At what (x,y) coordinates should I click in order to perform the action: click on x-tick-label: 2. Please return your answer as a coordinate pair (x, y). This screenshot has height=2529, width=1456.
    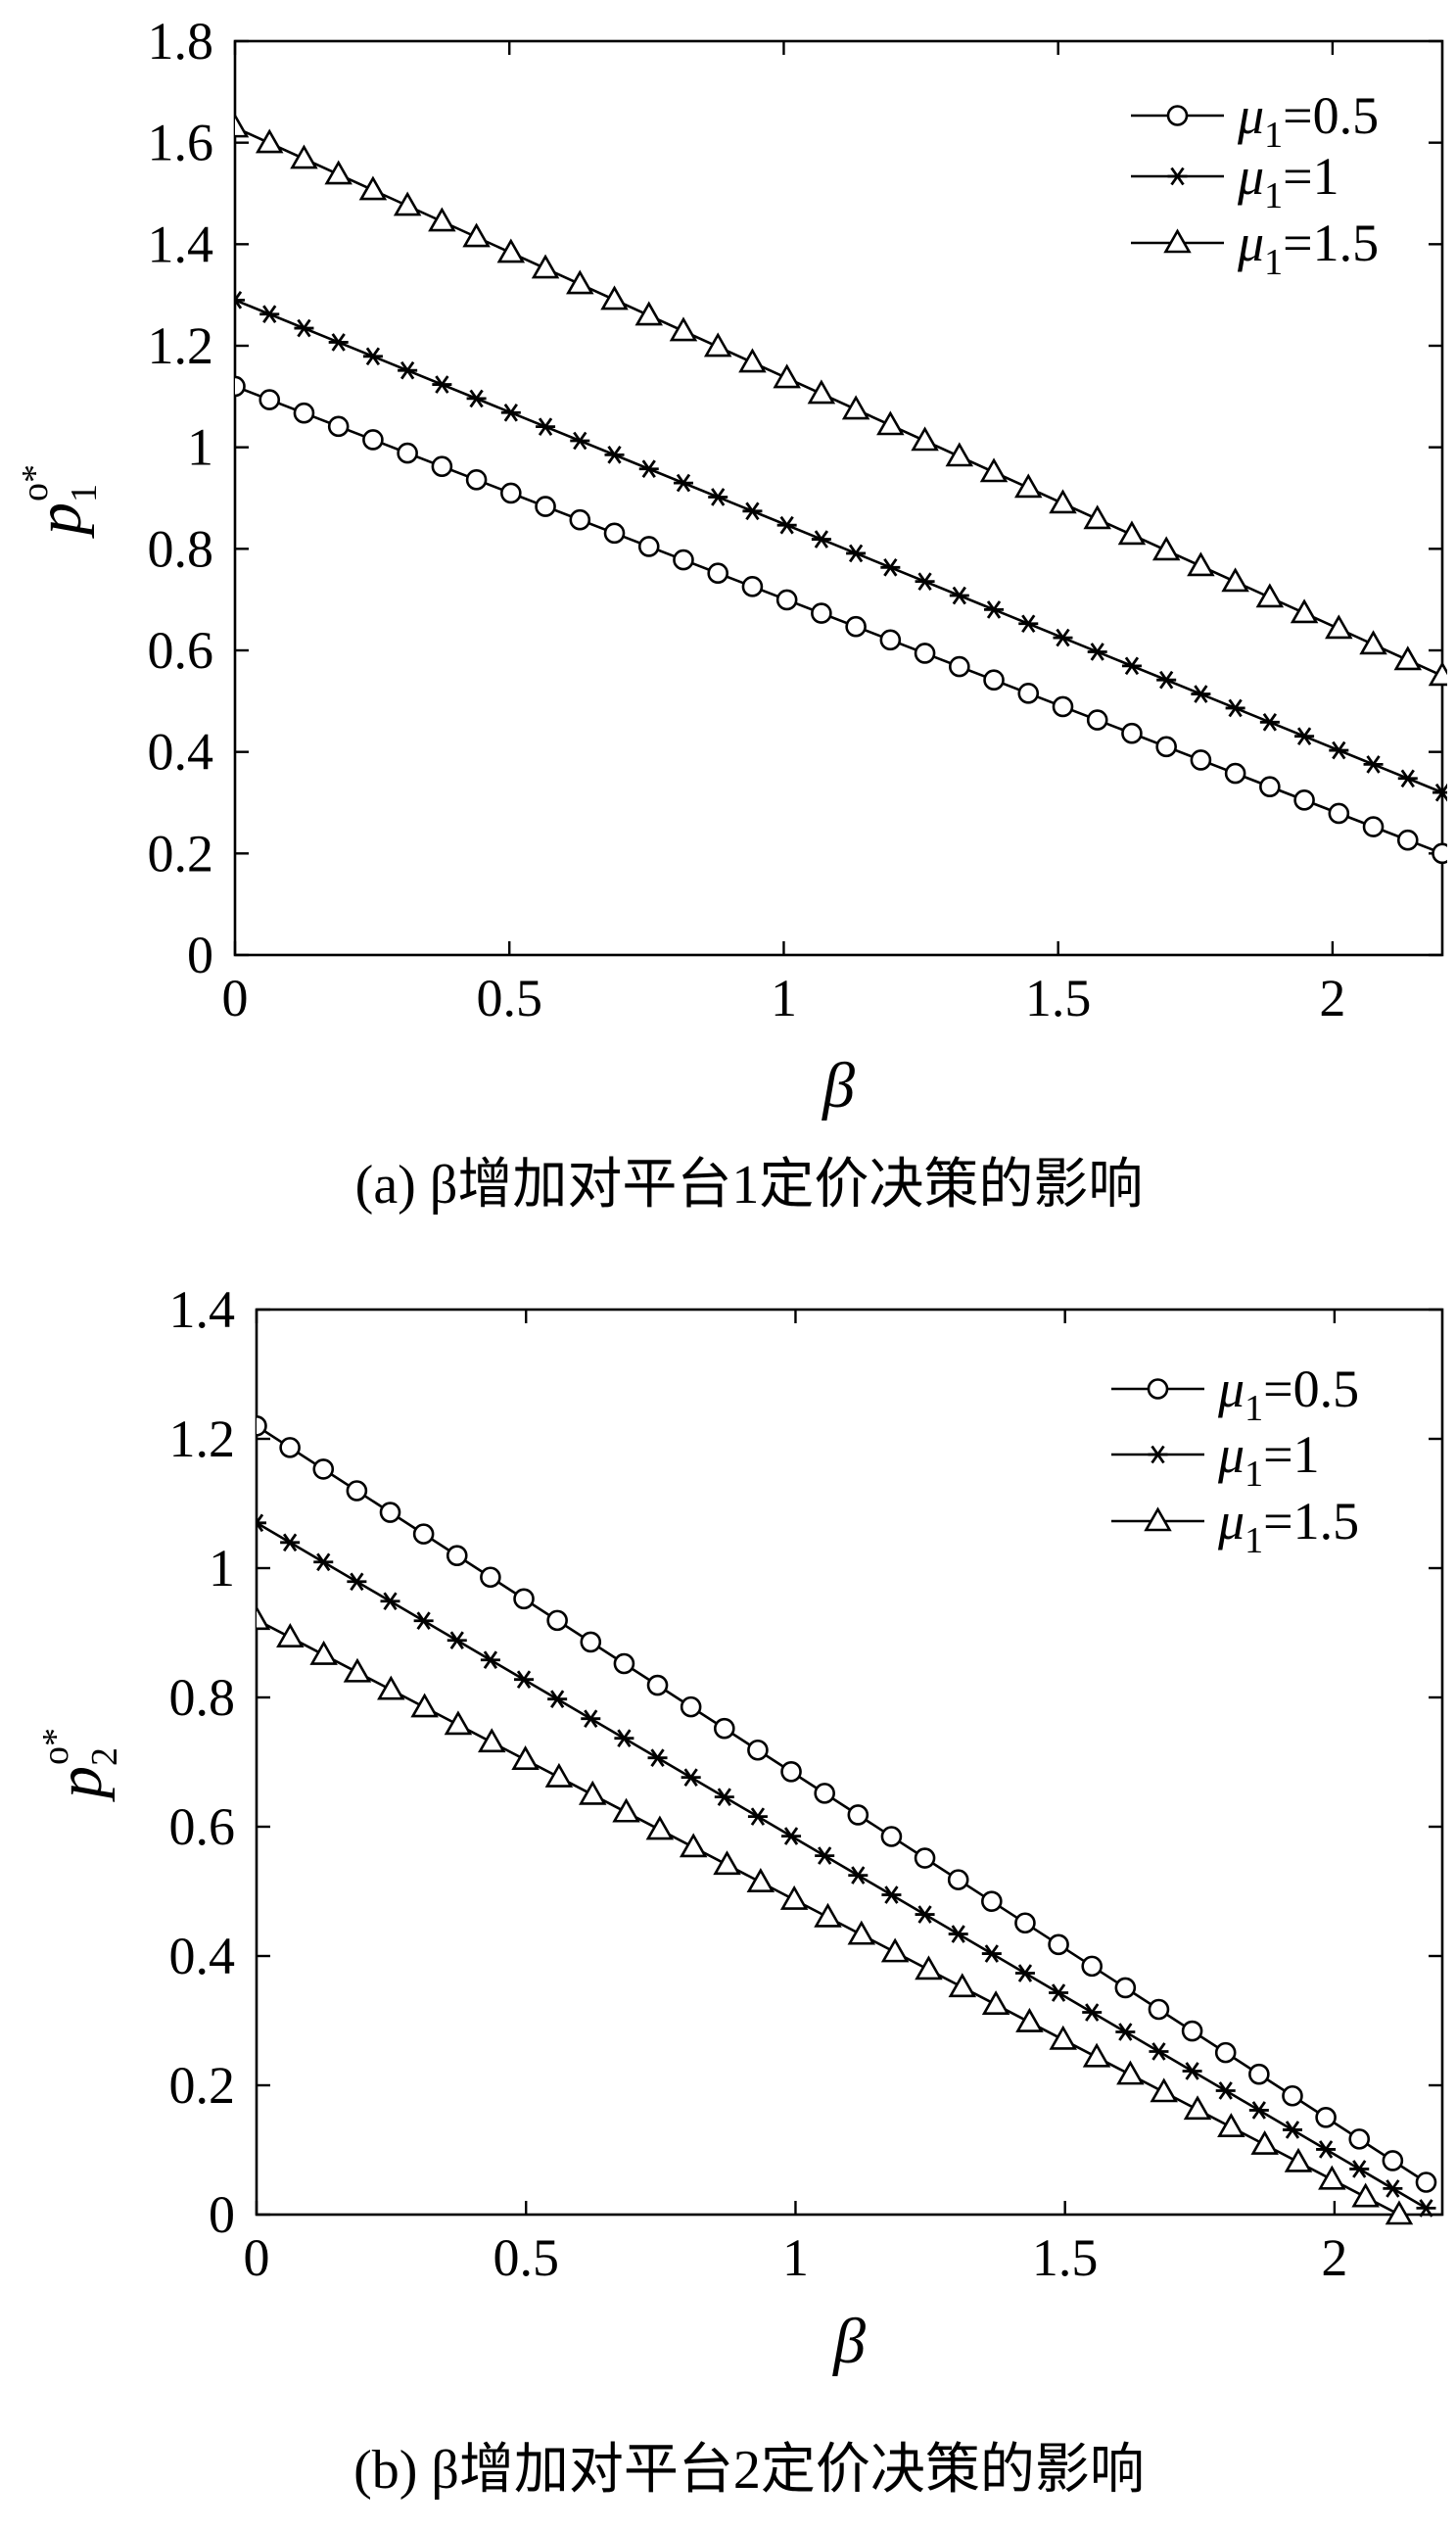
    Looking at the image, I should click on (1334, 2257).